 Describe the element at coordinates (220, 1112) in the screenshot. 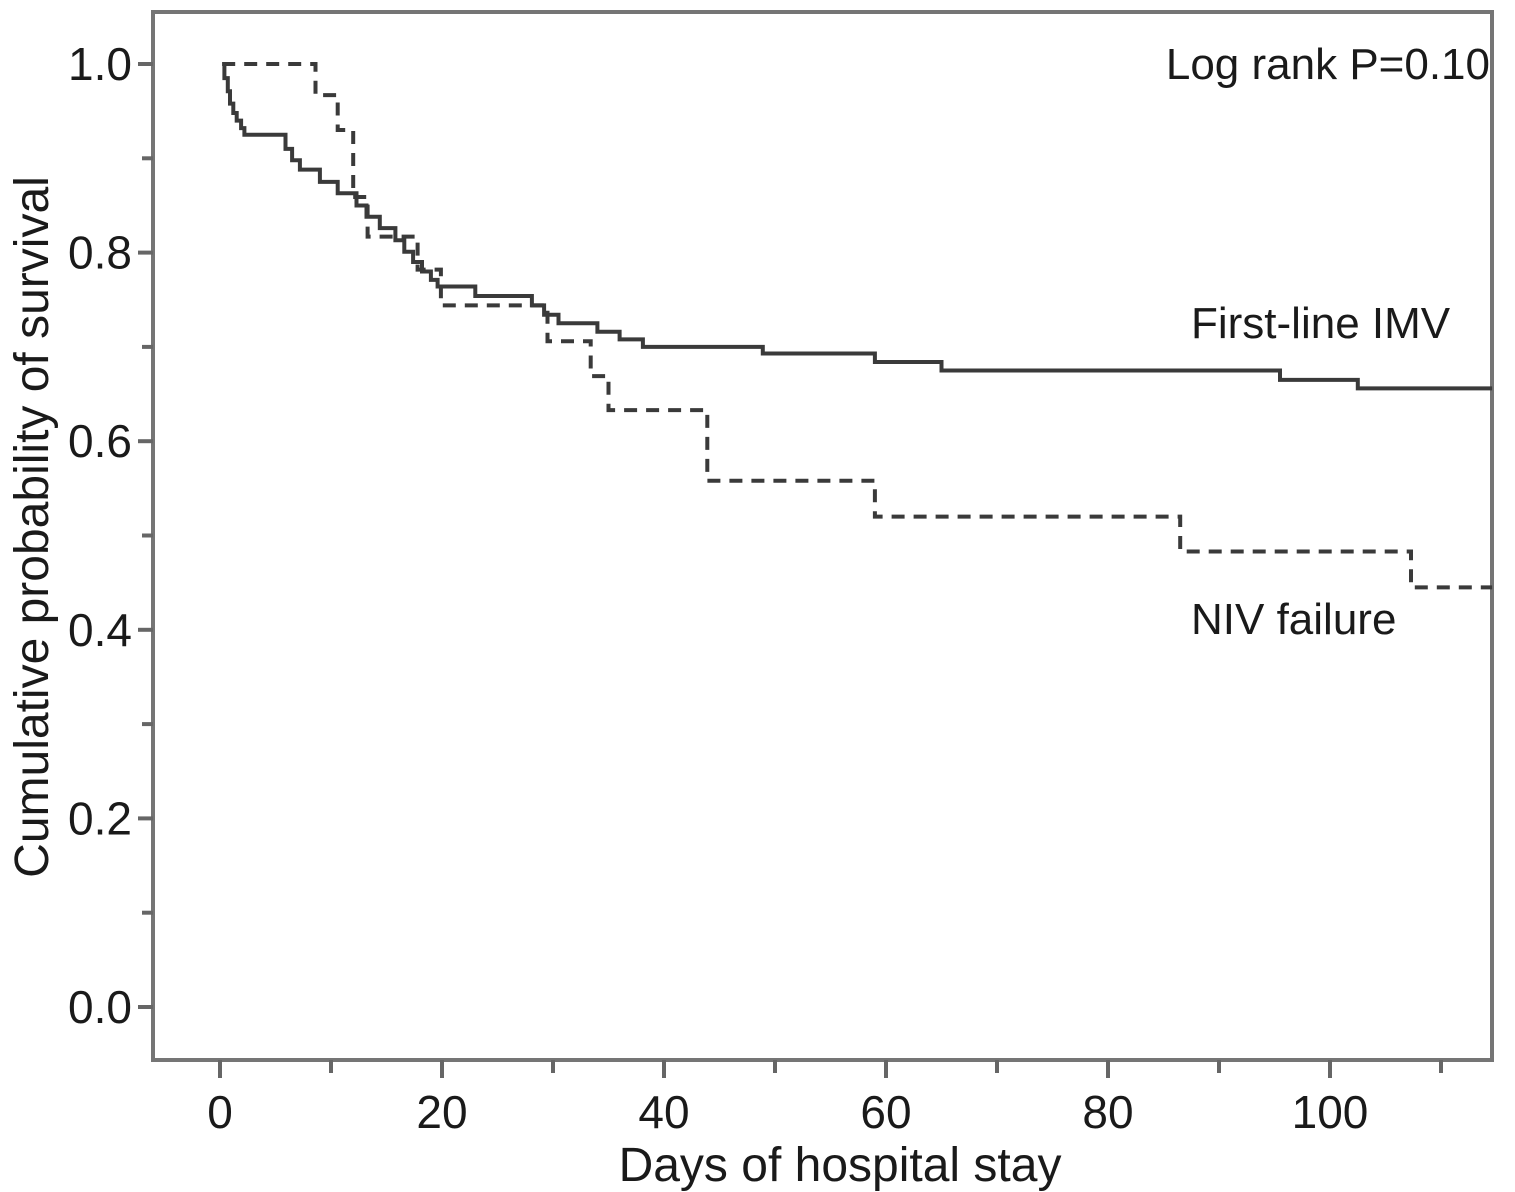

I see `x-tick-label: 0` at that location.